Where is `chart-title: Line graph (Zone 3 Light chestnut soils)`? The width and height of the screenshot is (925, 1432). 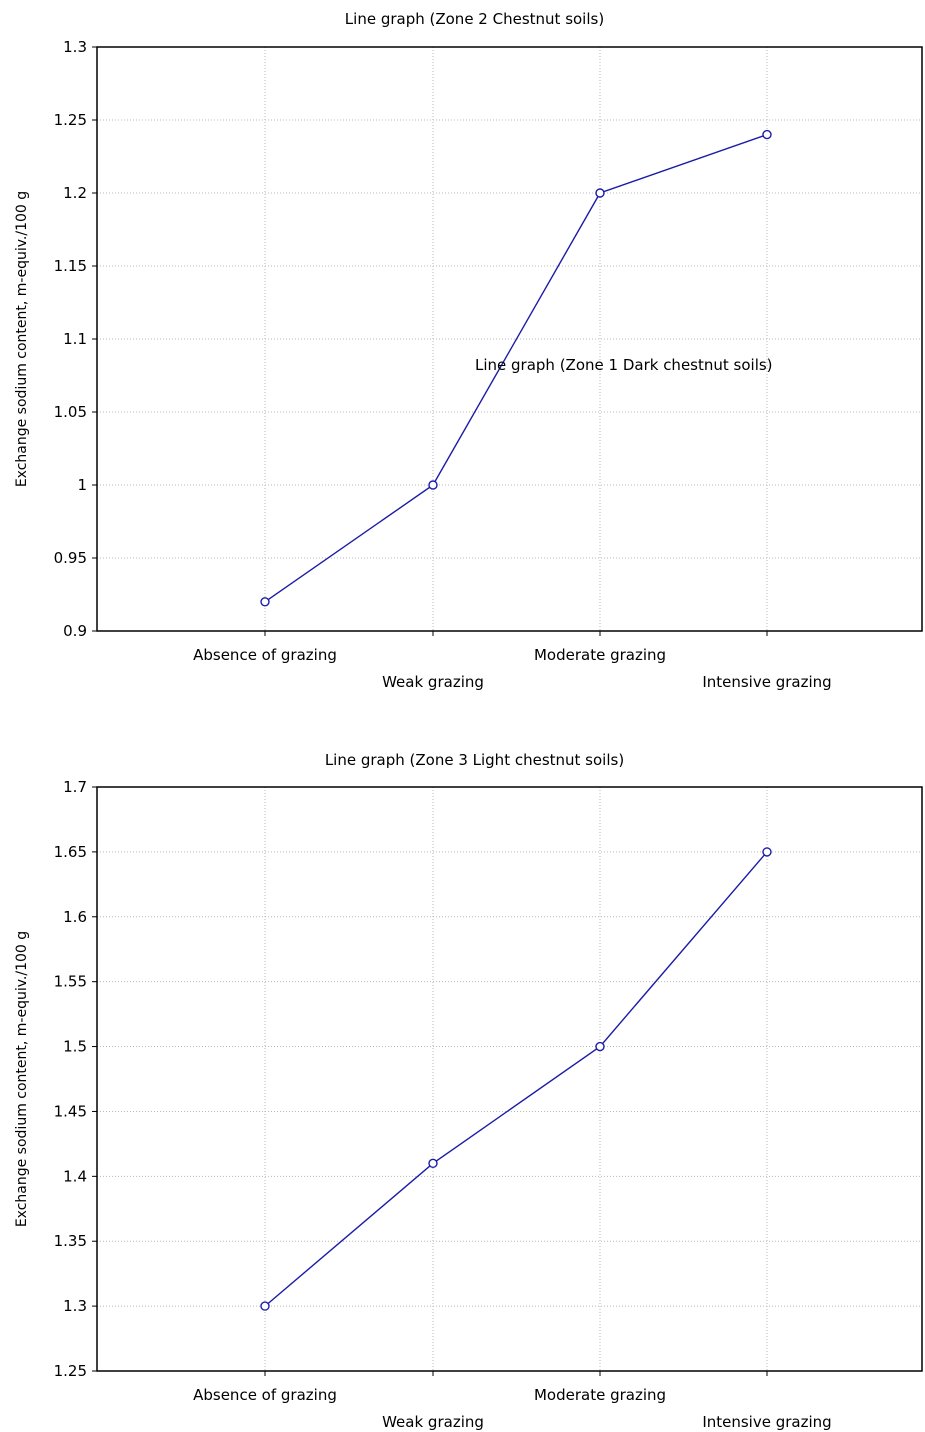 chart-title: Line graph (Zone 3 Light chestnut soils) is located at coordinates (474, 760).